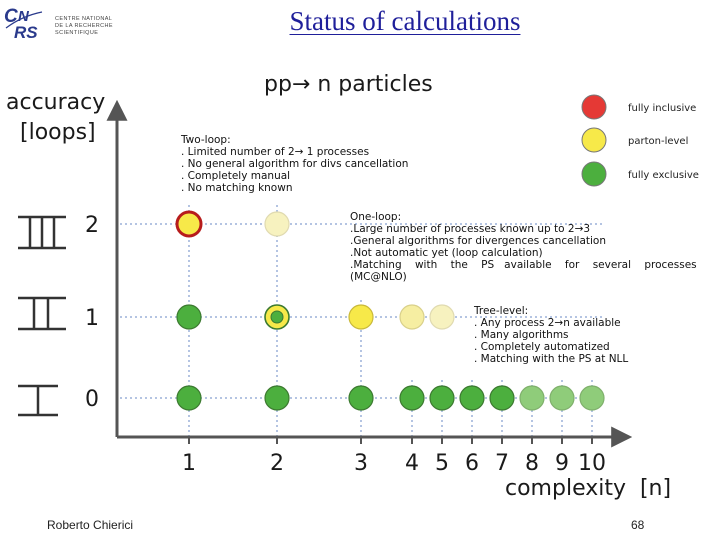  Describe the element at coordinates (658, 141) in the screenshot. I see `legend-label: parton-level` at that location.